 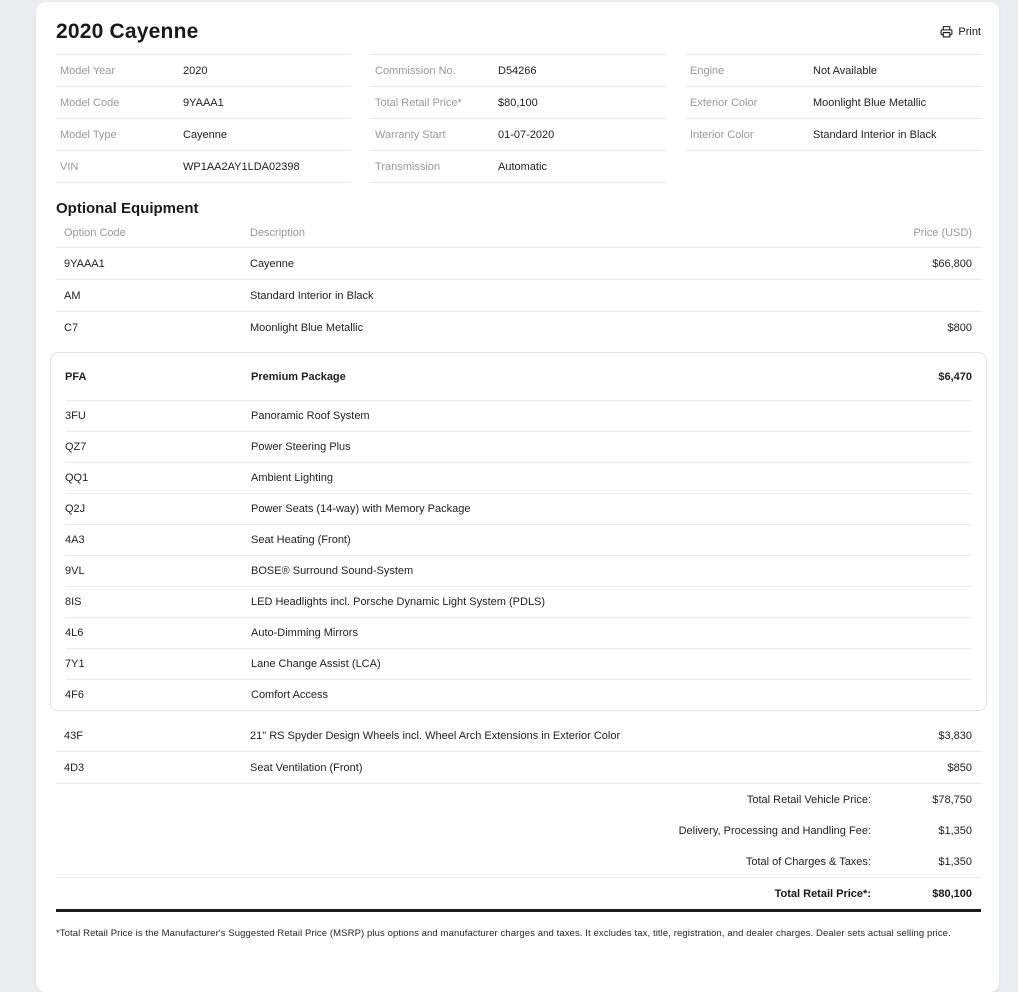 What do you see at coordinates (292, 478) in the screenshot?
I see `option-description: Ambient Lighting` at bounding box center [292, 478].